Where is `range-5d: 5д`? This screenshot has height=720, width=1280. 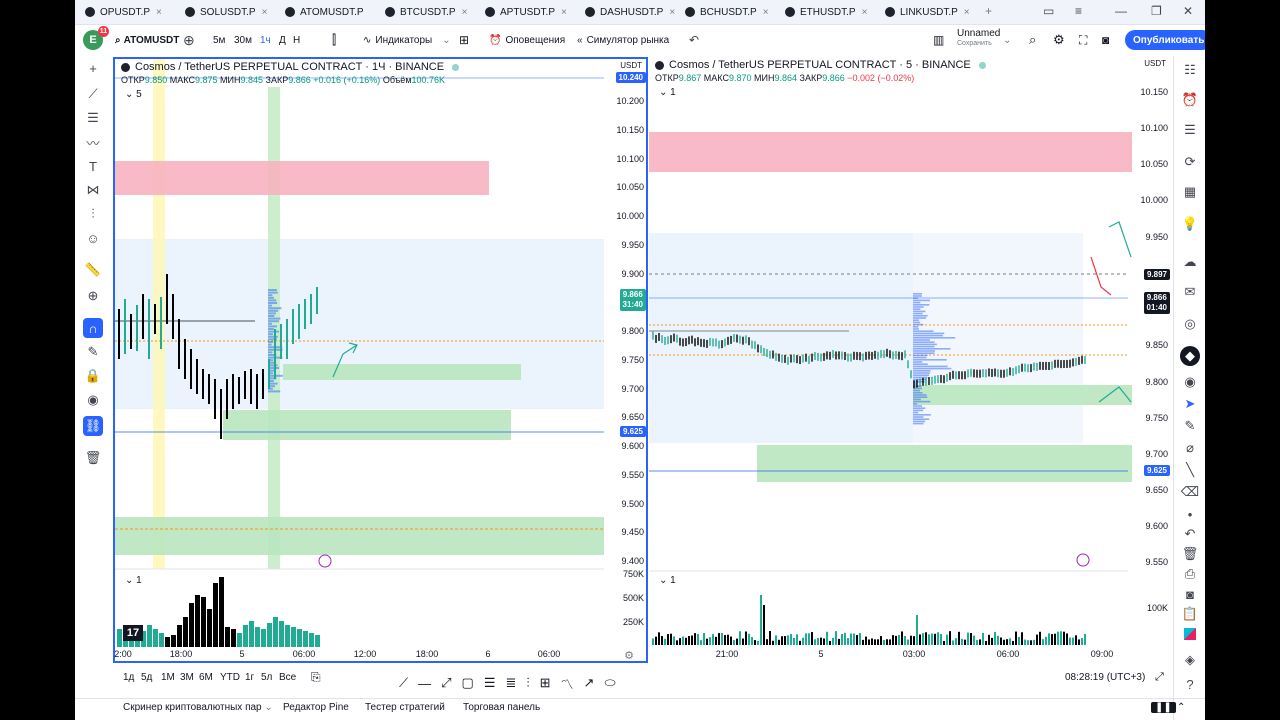 range-5d: 5д is located at coordinates (147, 677).